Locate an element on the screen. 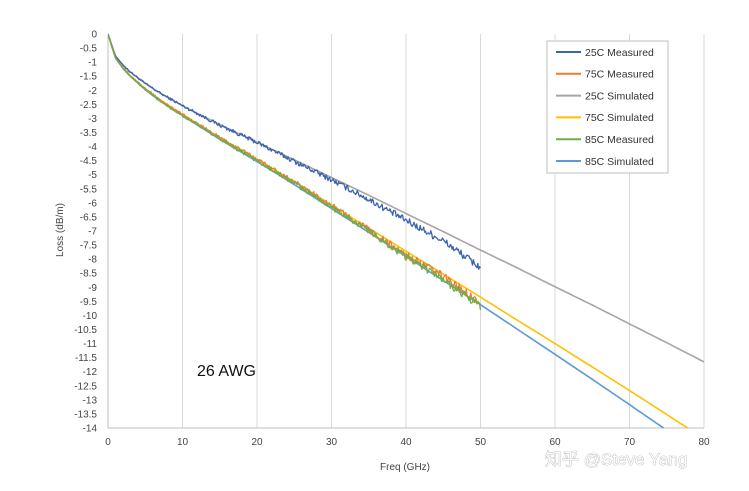 The width and height of the screenshot is (749, 491). y-tick-label: -5 is located at coordinates (92, 175).